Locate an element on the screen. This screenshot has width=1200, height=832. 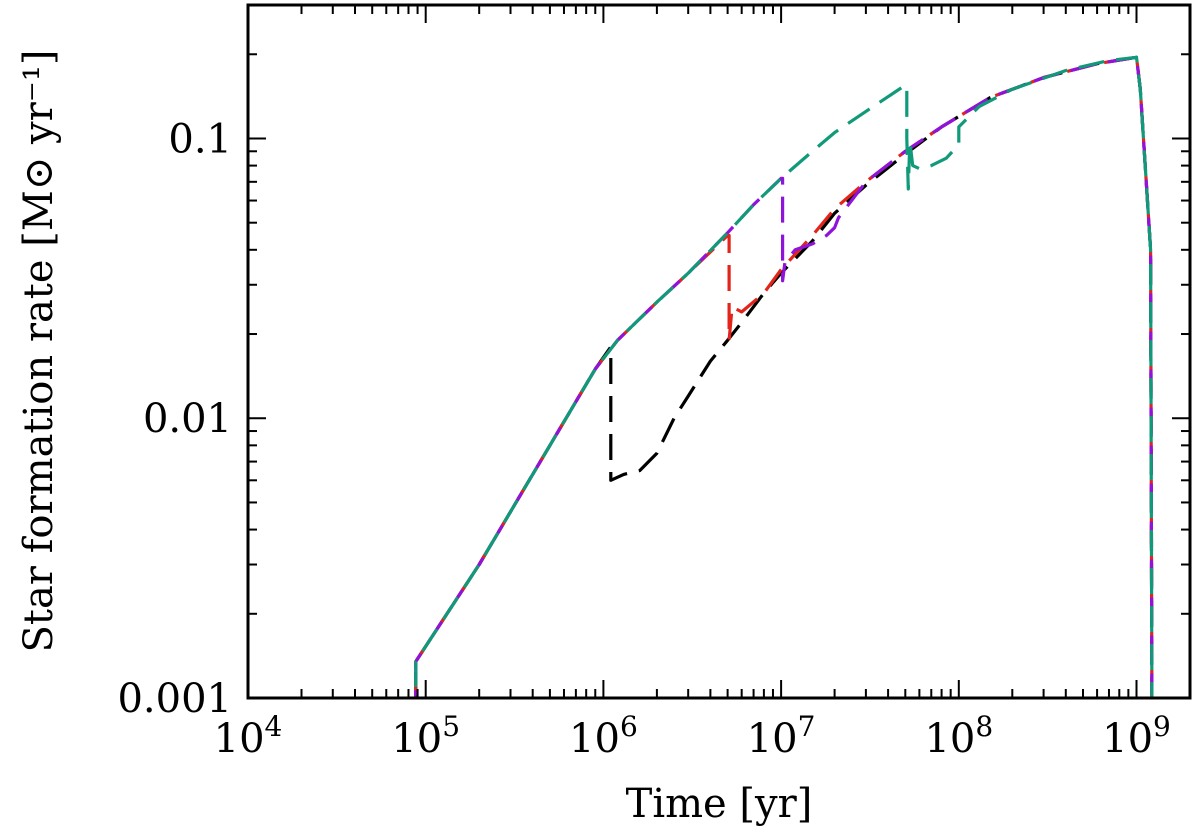
y-tick-label: 0.001 is located at coordinates (174, 699).